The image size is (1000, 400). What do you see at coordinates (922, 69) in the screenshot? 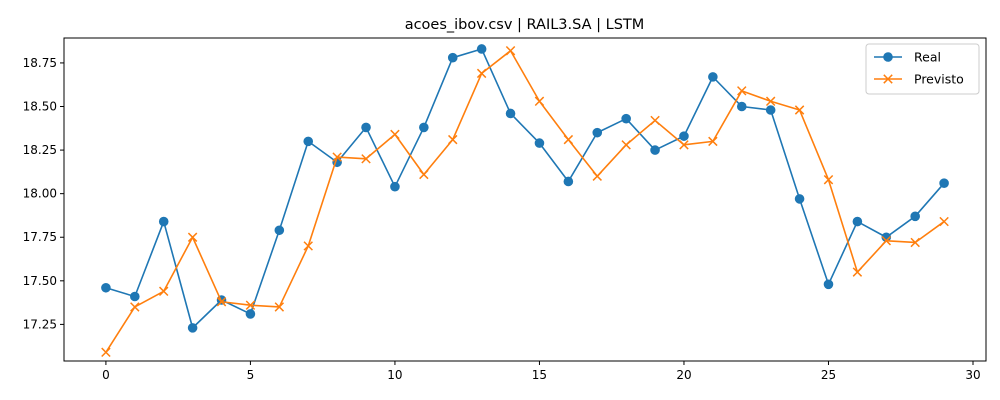
I see `legend: Real Previsto` at bounding box center [922, 69].